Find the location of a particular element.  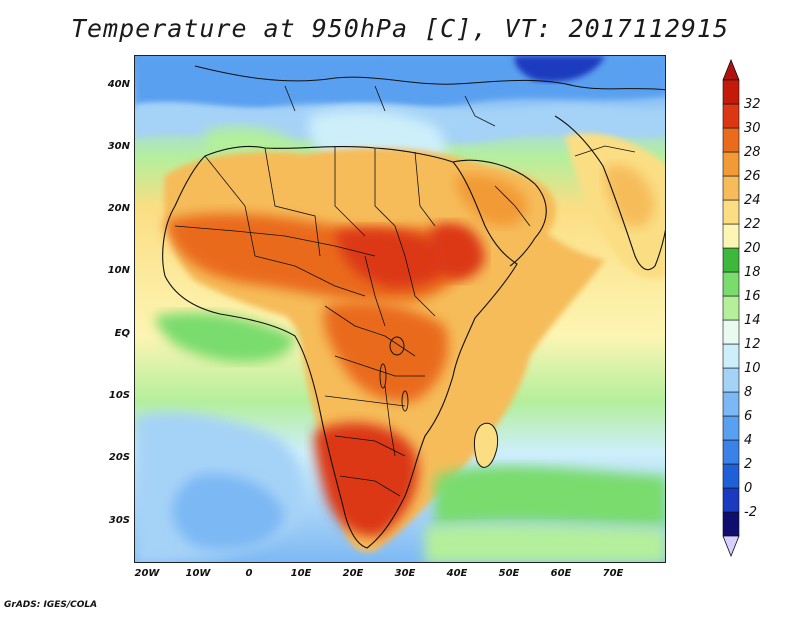

europe-coastline is located at coordinates (429, 78).